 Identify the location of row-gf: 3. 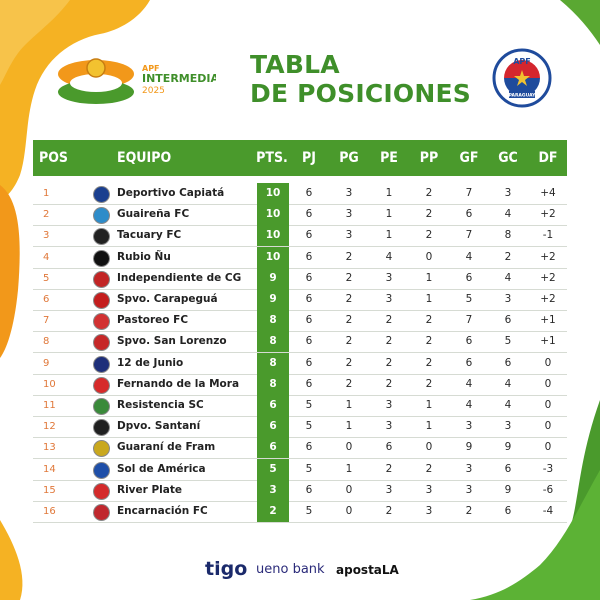
(469, 468).